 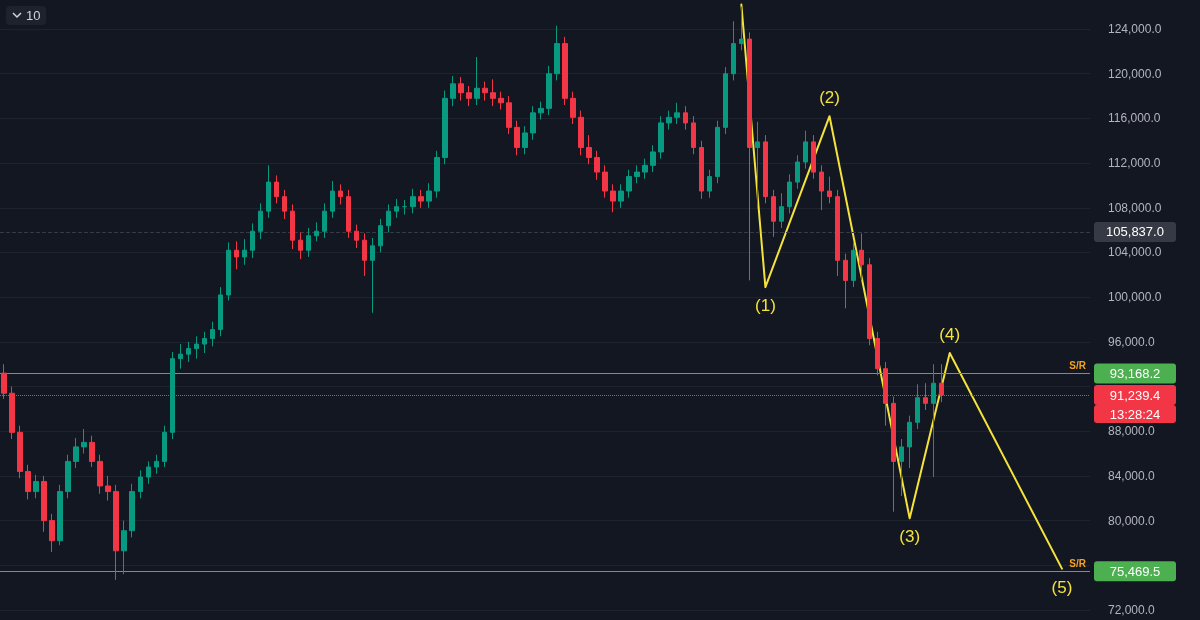 What do you see at coordinates (1134, 118) in the screenshot?
I see `y-tick-label: 116,000.0` at bounding box center [1134, 118].